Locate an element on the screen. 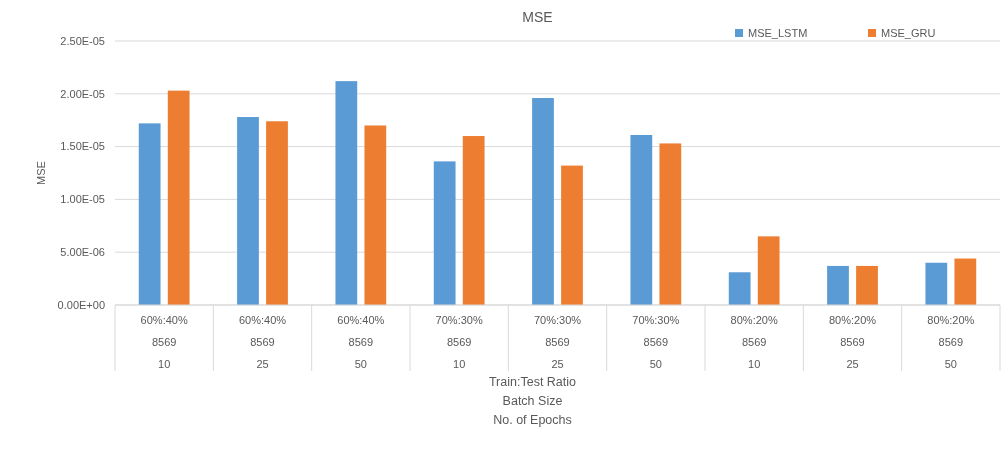 The width and height of the screenshot is (1006, 475). y-tick-label: 1.00E-05 is located at coordinates (82, 199).